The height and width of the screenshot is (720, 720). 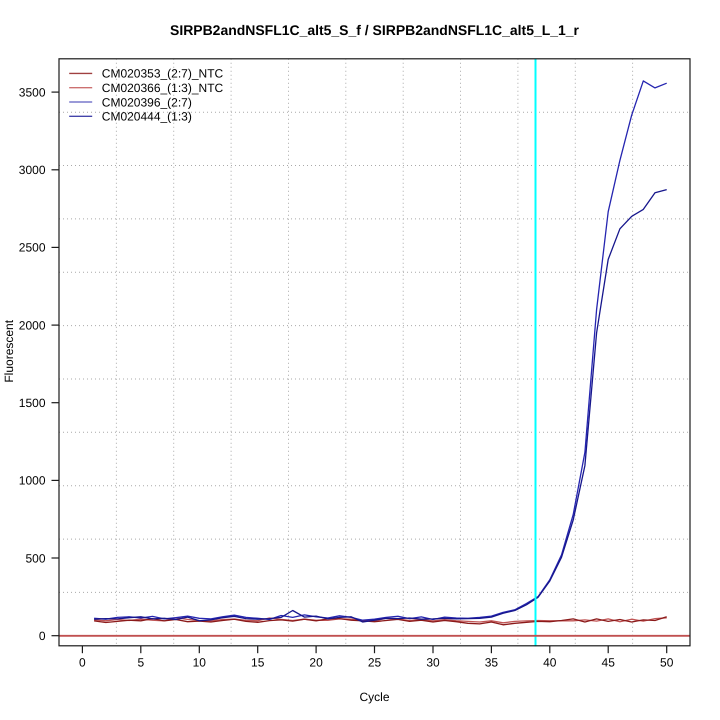 What do you see at coordinates (667, 663) in the screenshot?
I see `svg-text: 50` at bounding box center [667, 663].